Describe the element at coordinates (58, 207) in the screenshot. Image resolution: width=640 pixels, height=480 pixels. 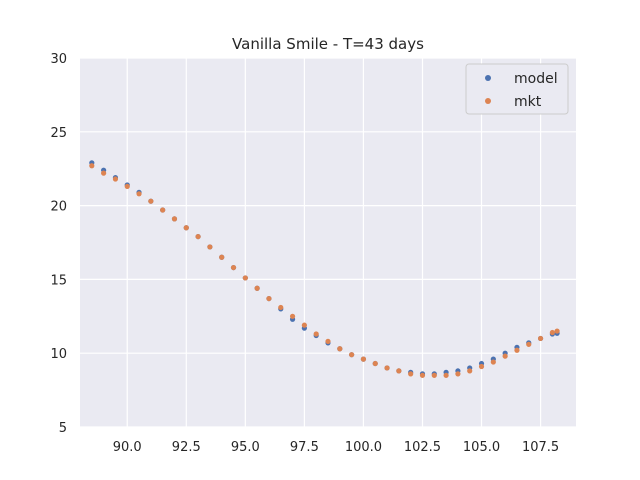
I see `y-tick-label: 20` at that location.